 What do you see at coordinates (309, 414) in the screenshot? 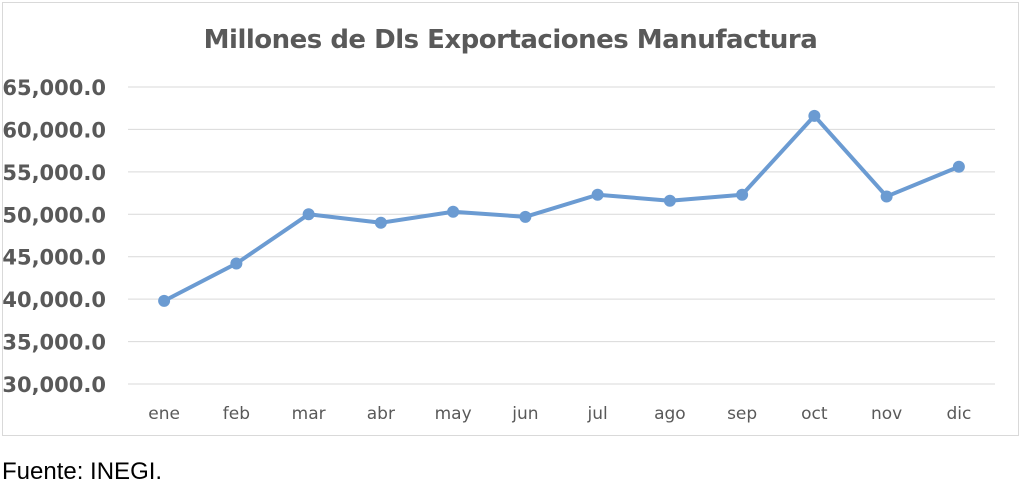
I see `x-tick-label: mar` at bounding box center [309, 414].